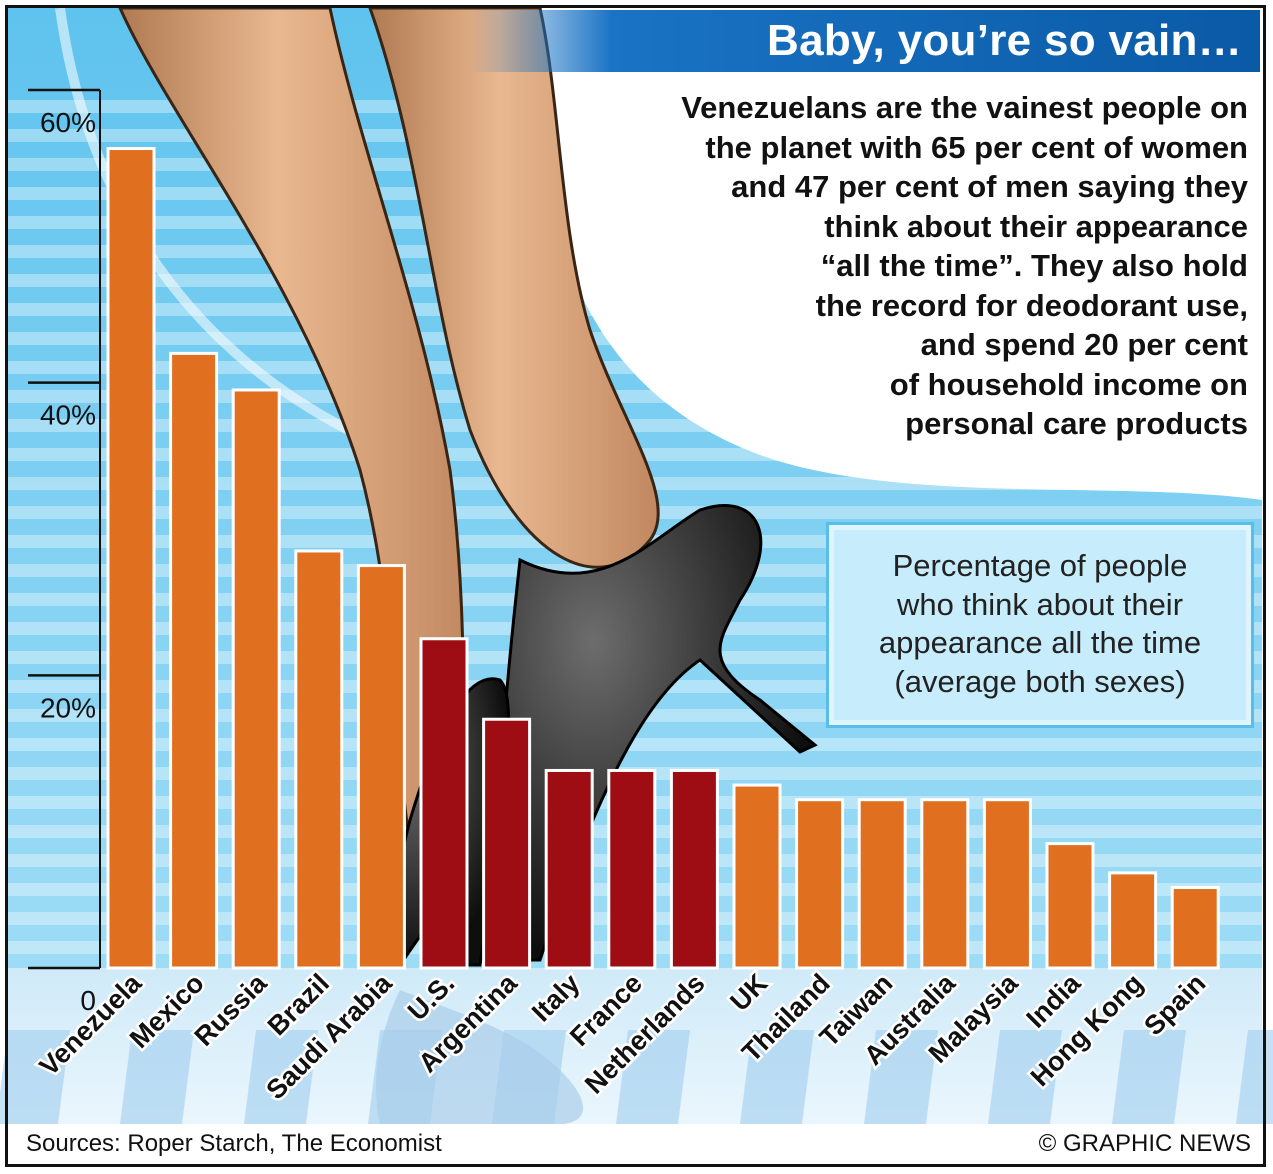 Image resolution: width=1273 pixels, height=1174 pixels. What do you see at coordinates (1040, 604) in the screenshot?
I see `legend-line: who think about their` at bounding box center [1040, 604].